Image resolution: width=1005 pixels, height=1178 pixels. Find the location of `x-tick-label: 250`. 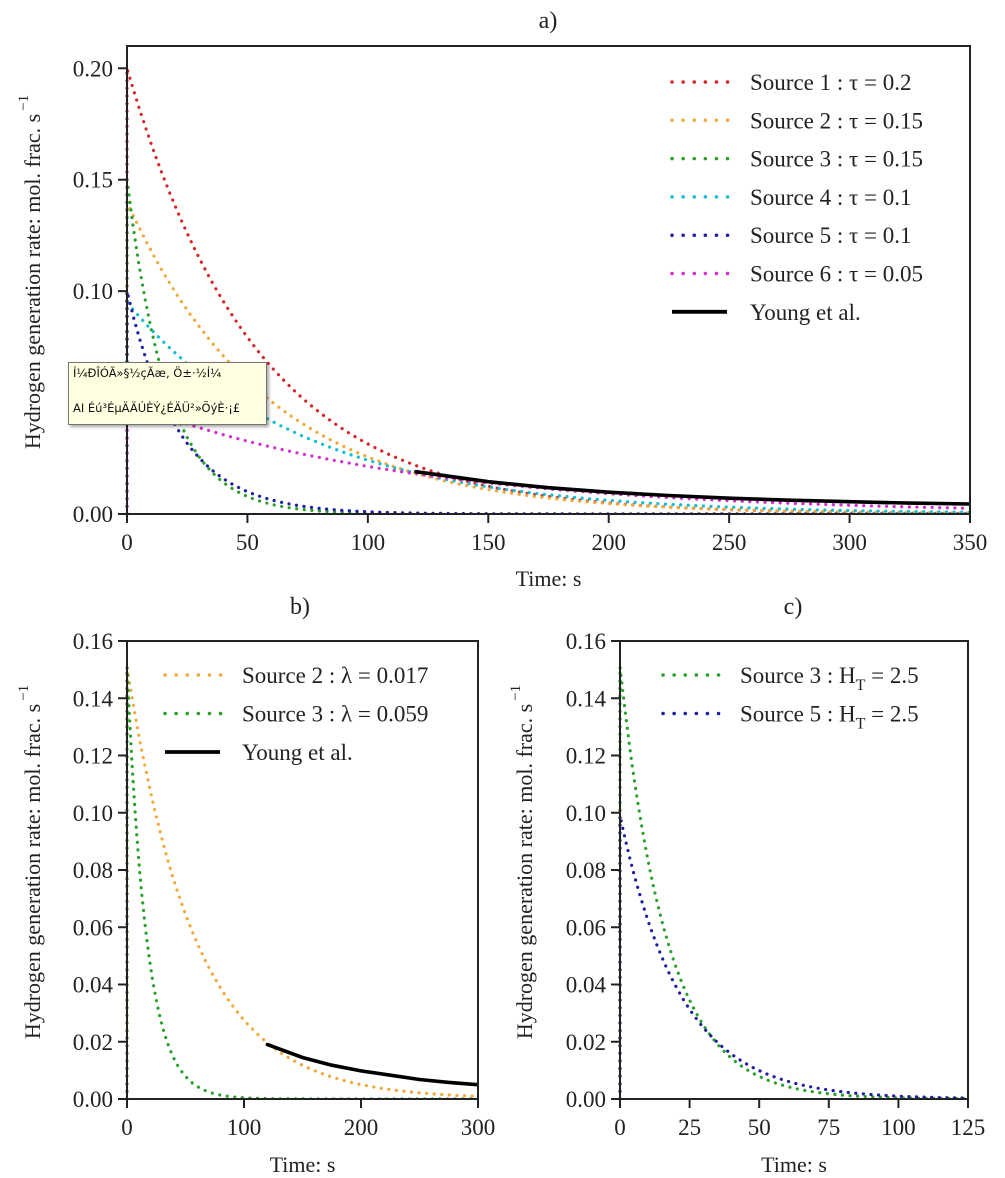

x-tick-label: 250 is located at coordinates (729, 542).